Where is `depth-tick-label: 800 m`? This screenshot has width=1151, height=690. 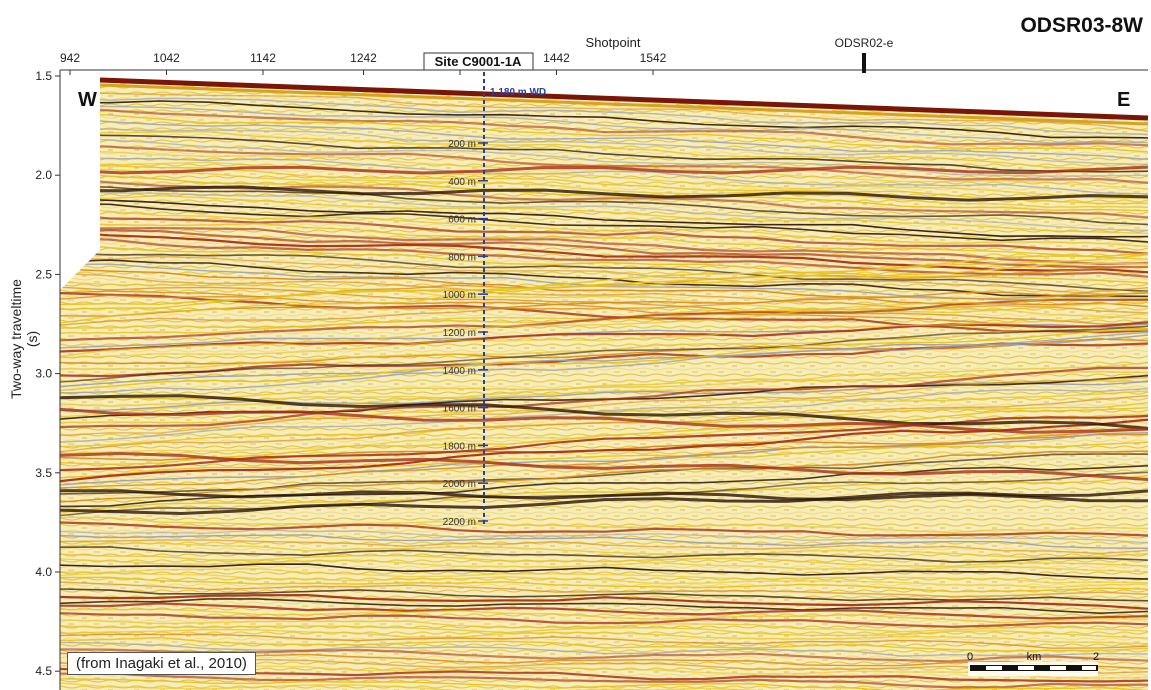 depth-tick-label: 800 m is located at coordinates (462, 257).